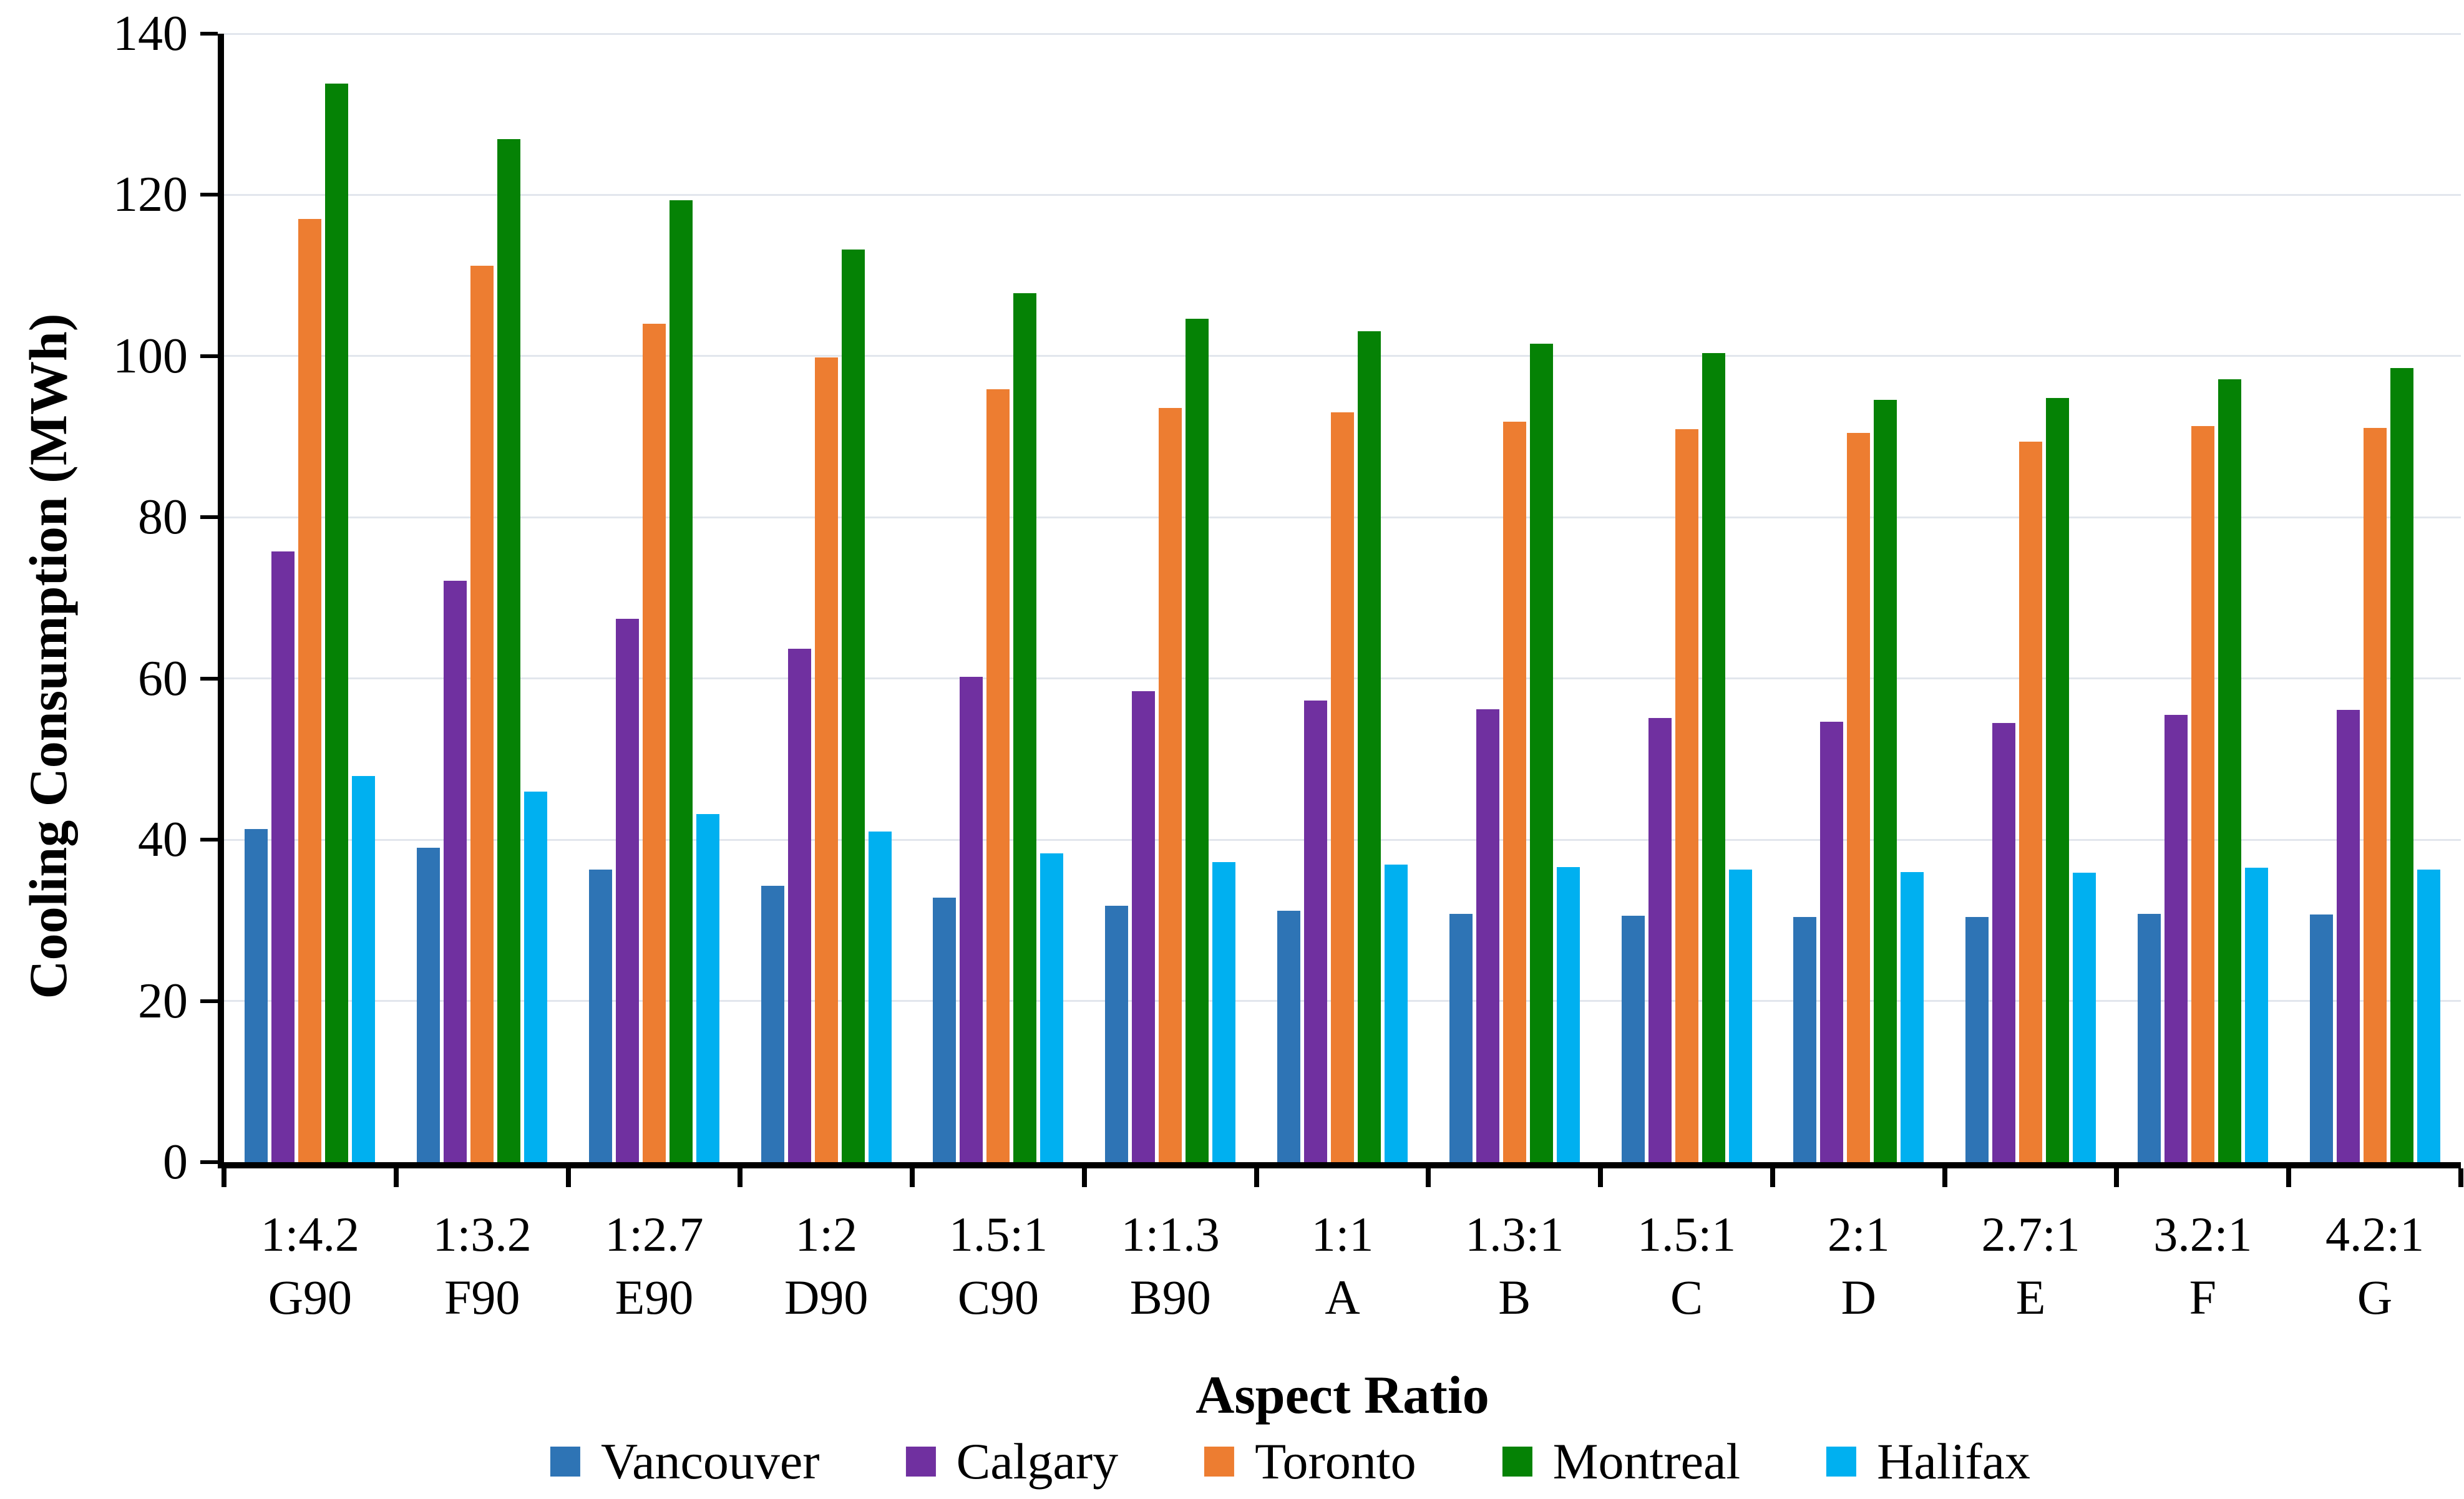 Image resolution: width=2464 pixels, height=1499 pixels. Describe the element at coordinates (1170, 1297) in the screenshot. I see `category-code: B90` at that location.